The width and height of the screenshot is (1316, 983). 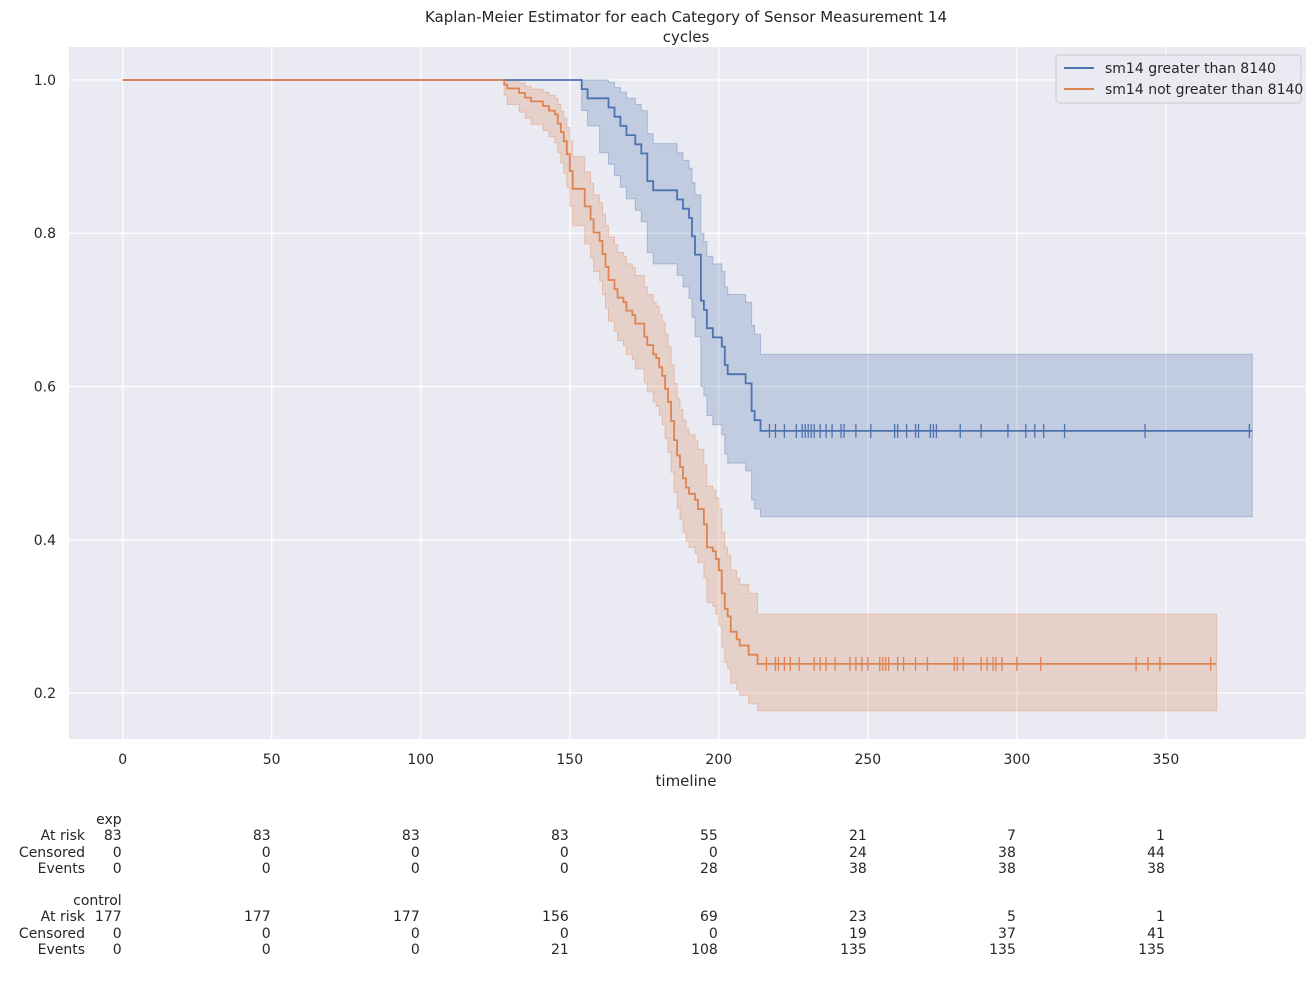 What do you see at coordinates (109, 820) in the screenshot?
I see `risk-group-label: exp` at bounding box center [109, 820].